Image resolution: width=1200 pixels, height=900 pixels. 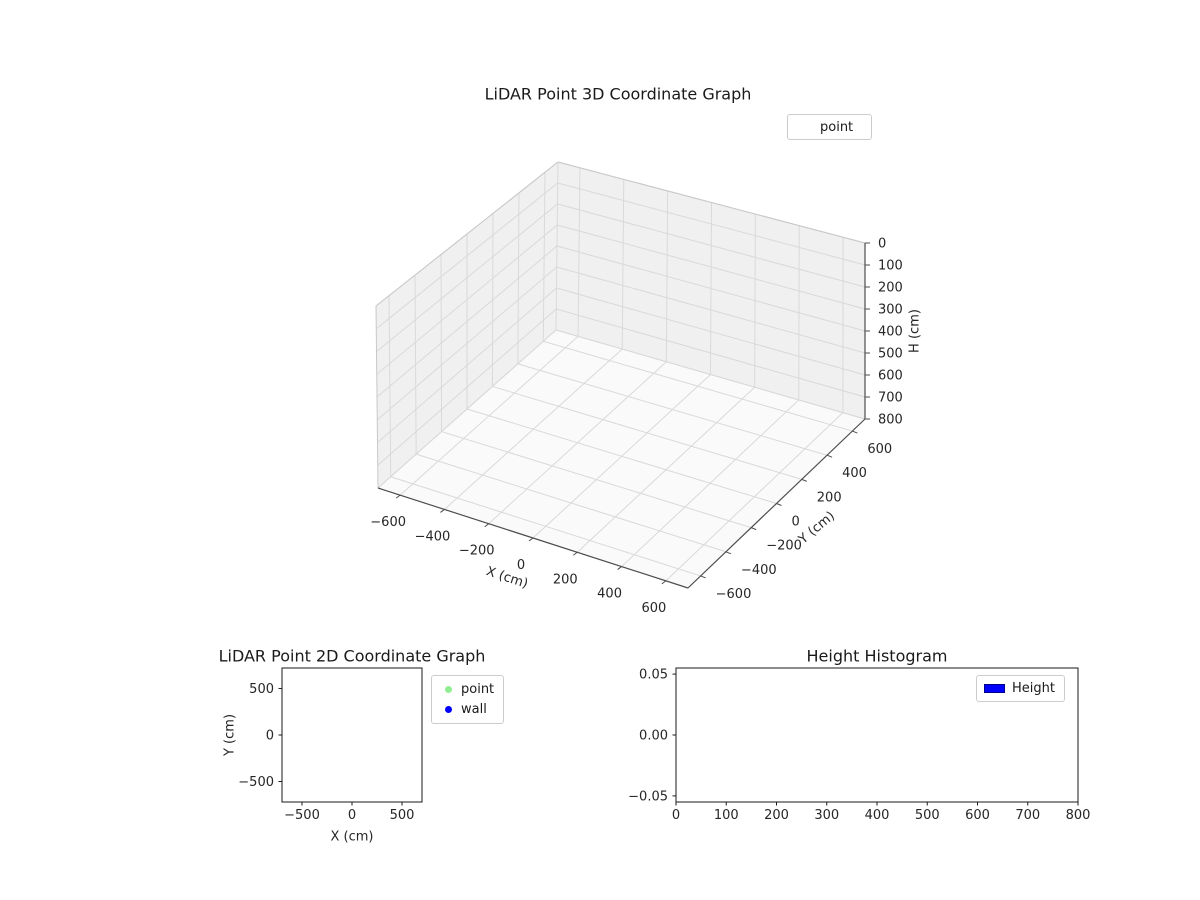 What do you see at coordinates (877, 656) in the screenshot?
I see `histogram-title: Height Histogram` at bounding box center [877, 656].